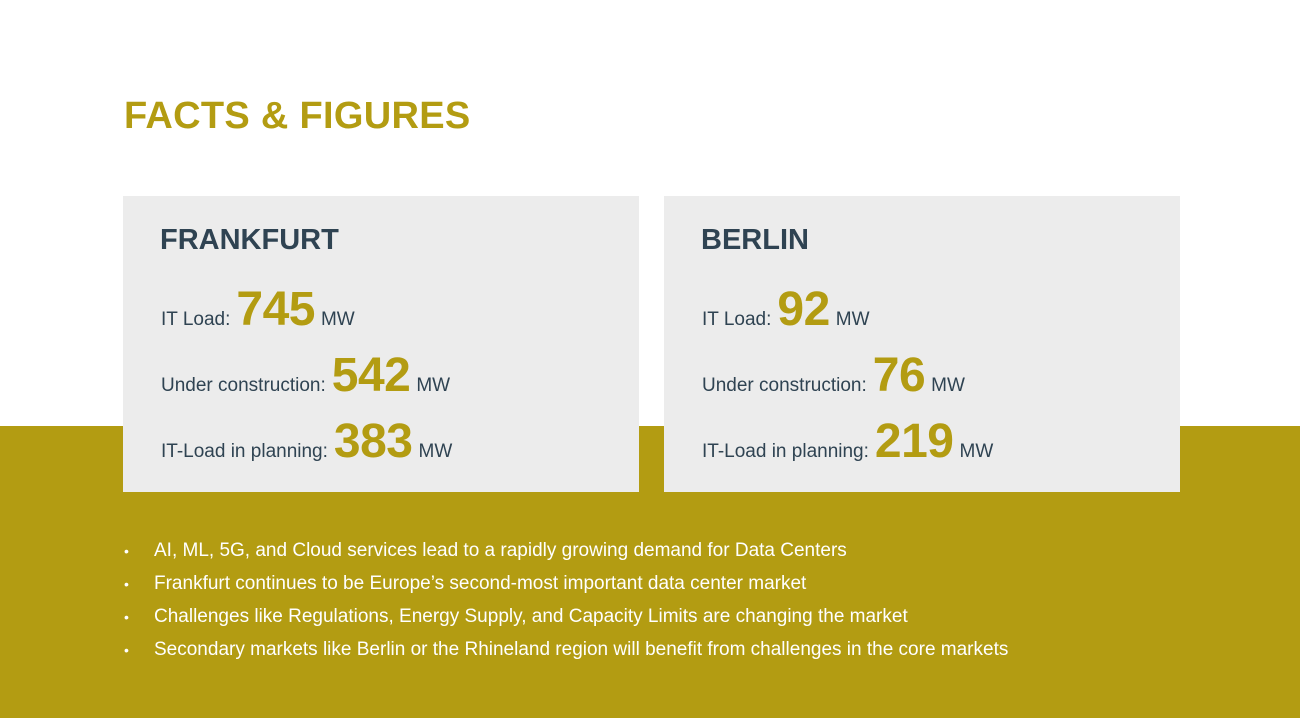  Describe the element at coordinates (275, 309) in the screenshot. I see `stat-value: 745` at that location.